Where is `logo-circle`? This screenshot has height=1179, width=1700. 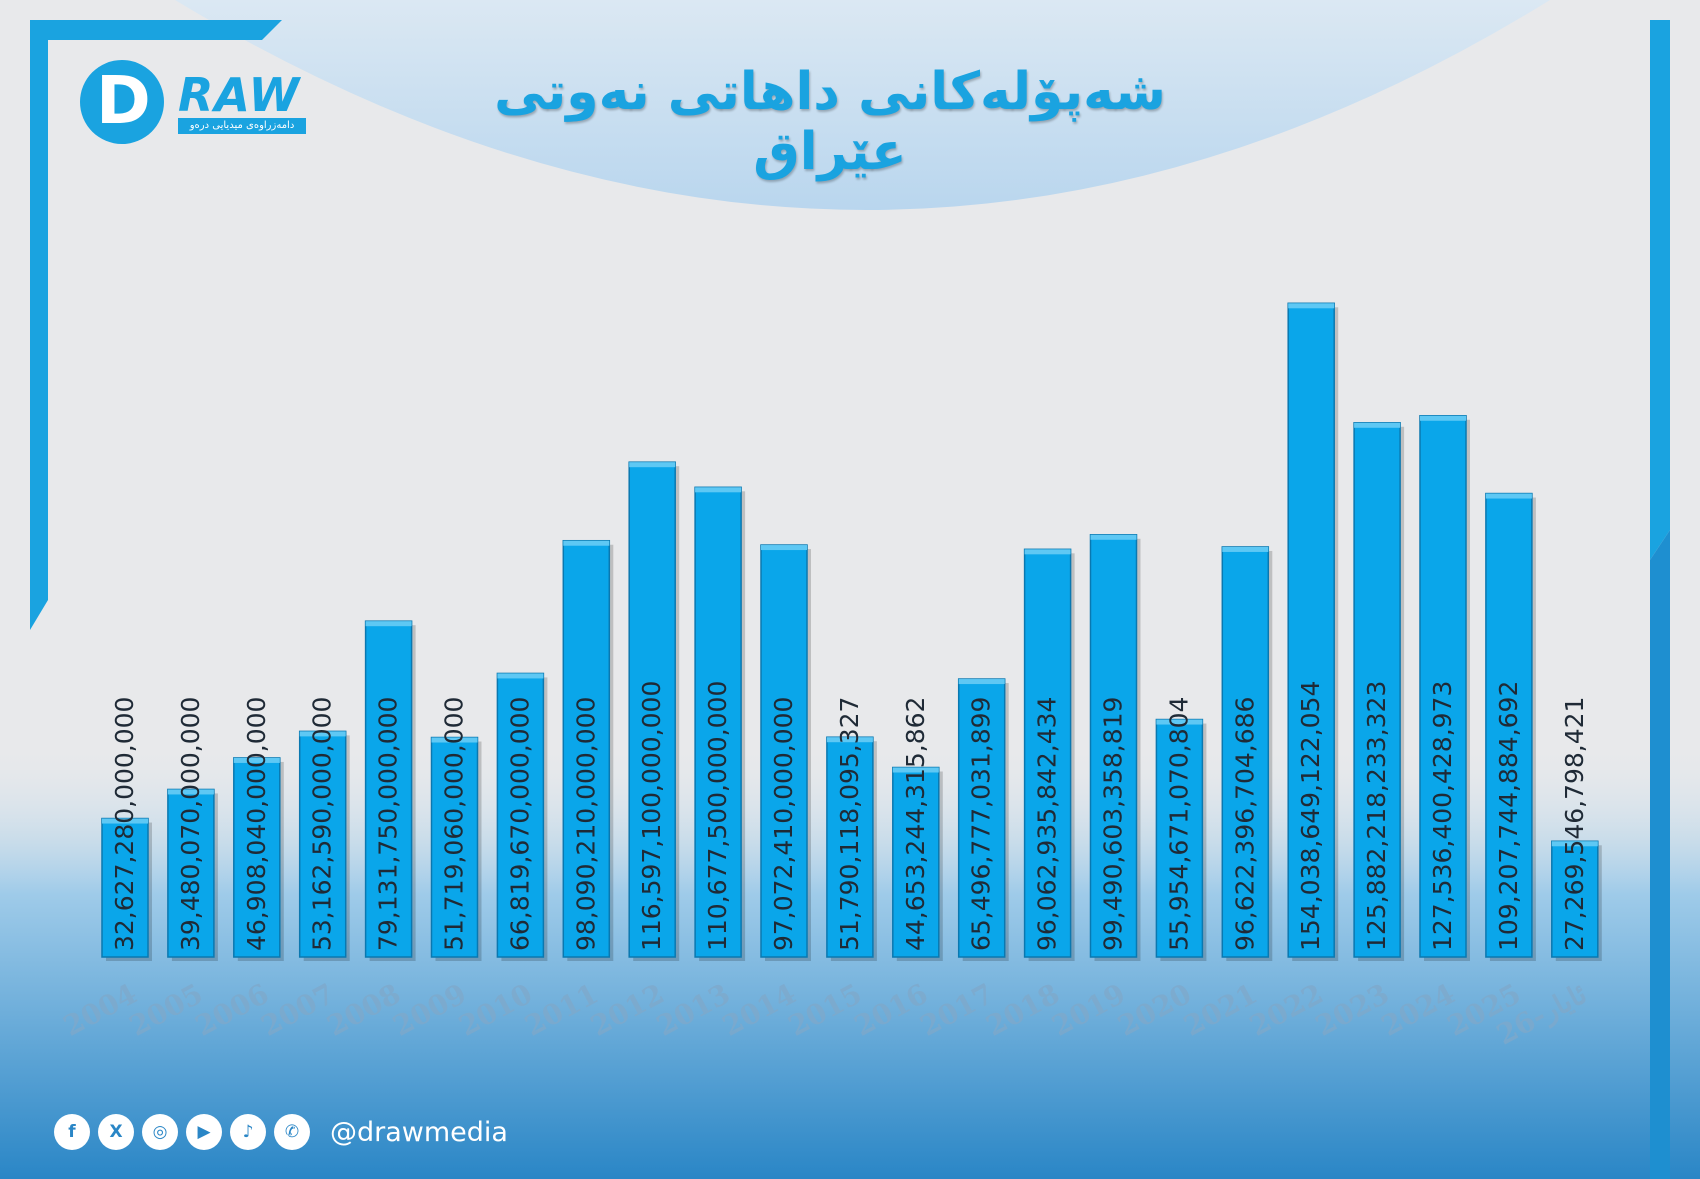 logo-circle is located at coordinates (122, 102).